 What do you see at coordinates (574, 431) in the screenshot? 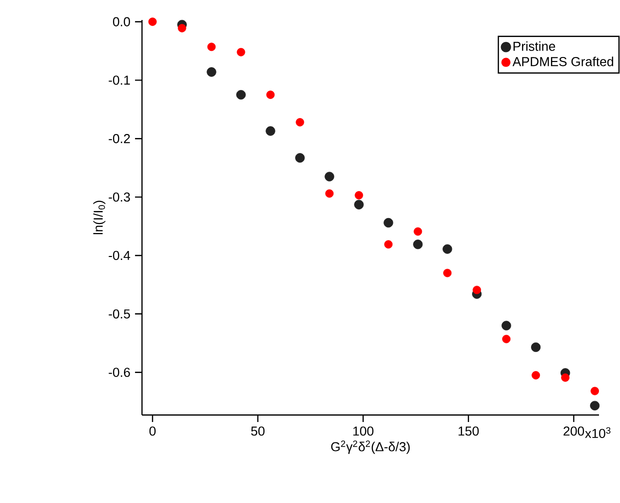
I see `x-tick-label: 200` at bounding box center [574, 431].